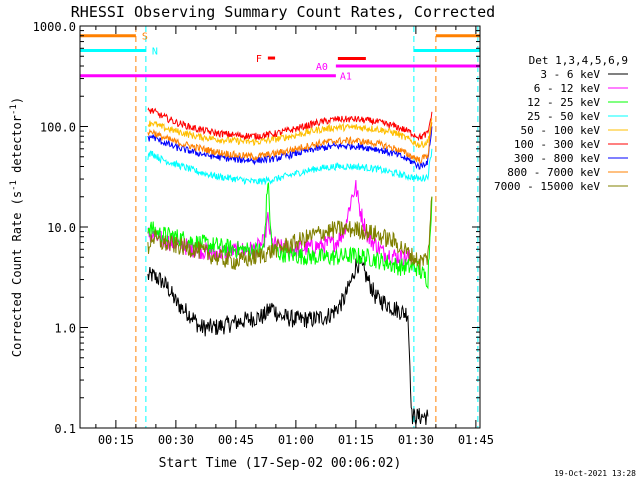 The height and width of the screenshot is (480, 640). What do you see at coordinates (563, 116) in the screenshot?
I see `legend-label-3: 25 - 50 keV` at bounding box center [563, 116].